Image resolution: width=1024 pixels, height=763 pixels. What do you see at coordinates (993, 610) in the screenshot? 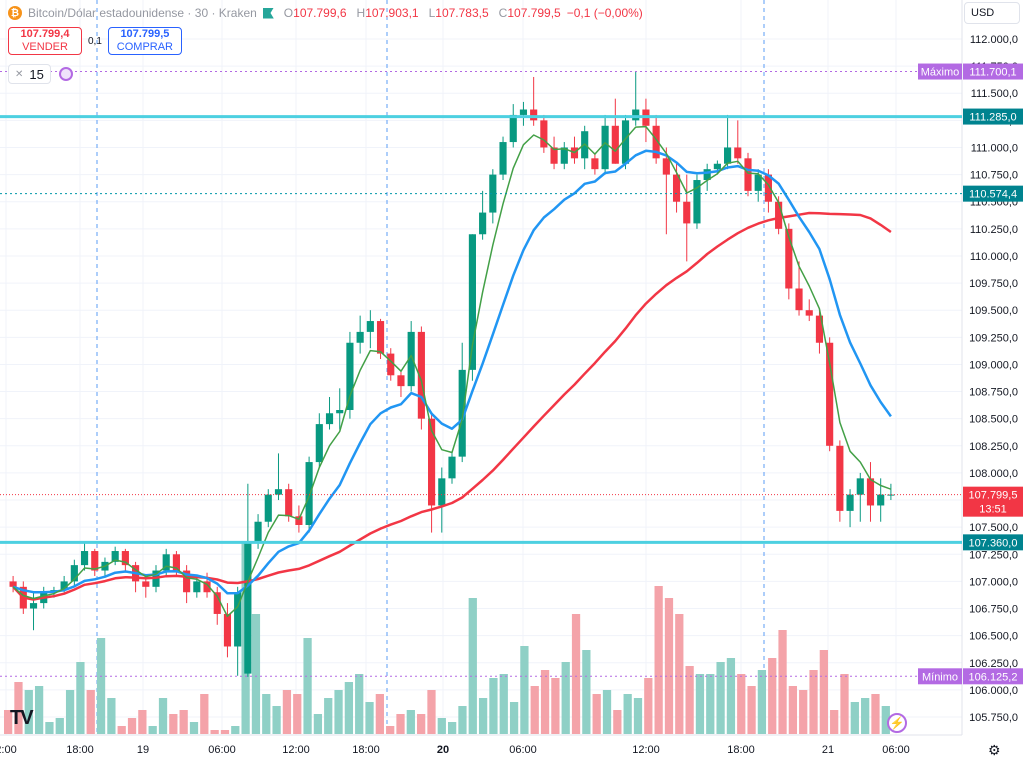
I see `y-tick-label: 106.750,0` at bounding box center [993, 610].